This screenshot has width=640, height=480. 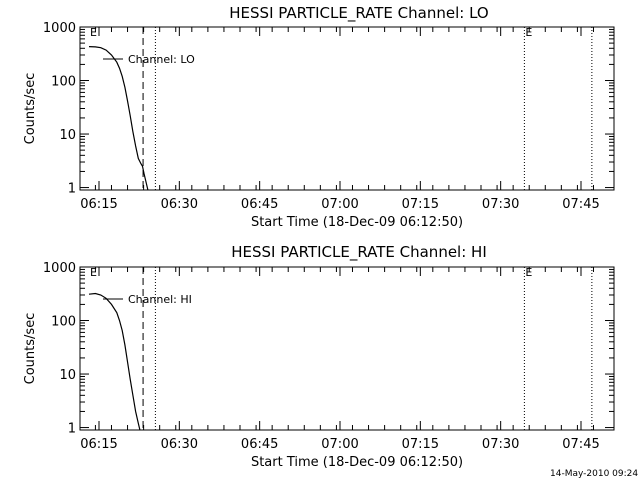 I want to click on legend-label: Channel: LO, so click(x=161, y=59).